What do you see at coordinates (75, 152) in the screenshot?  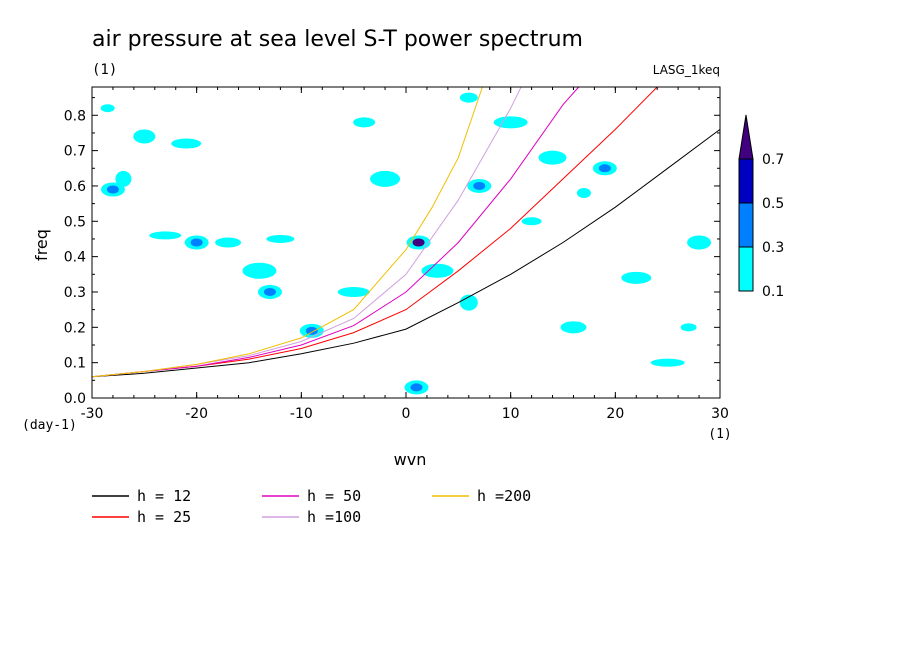 I see `y-tick-label: 0.7` at bounding box center [75, 152].